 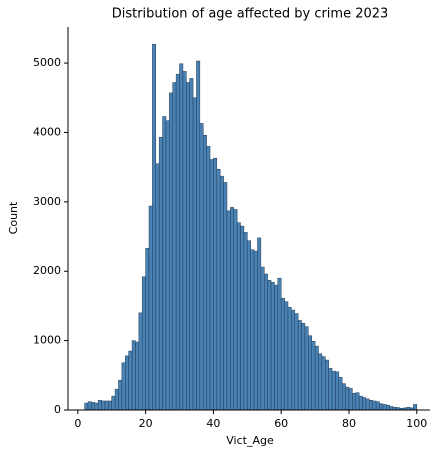 I want to click on x-axis-label: Vict_Age, so click(x=250, y=440).